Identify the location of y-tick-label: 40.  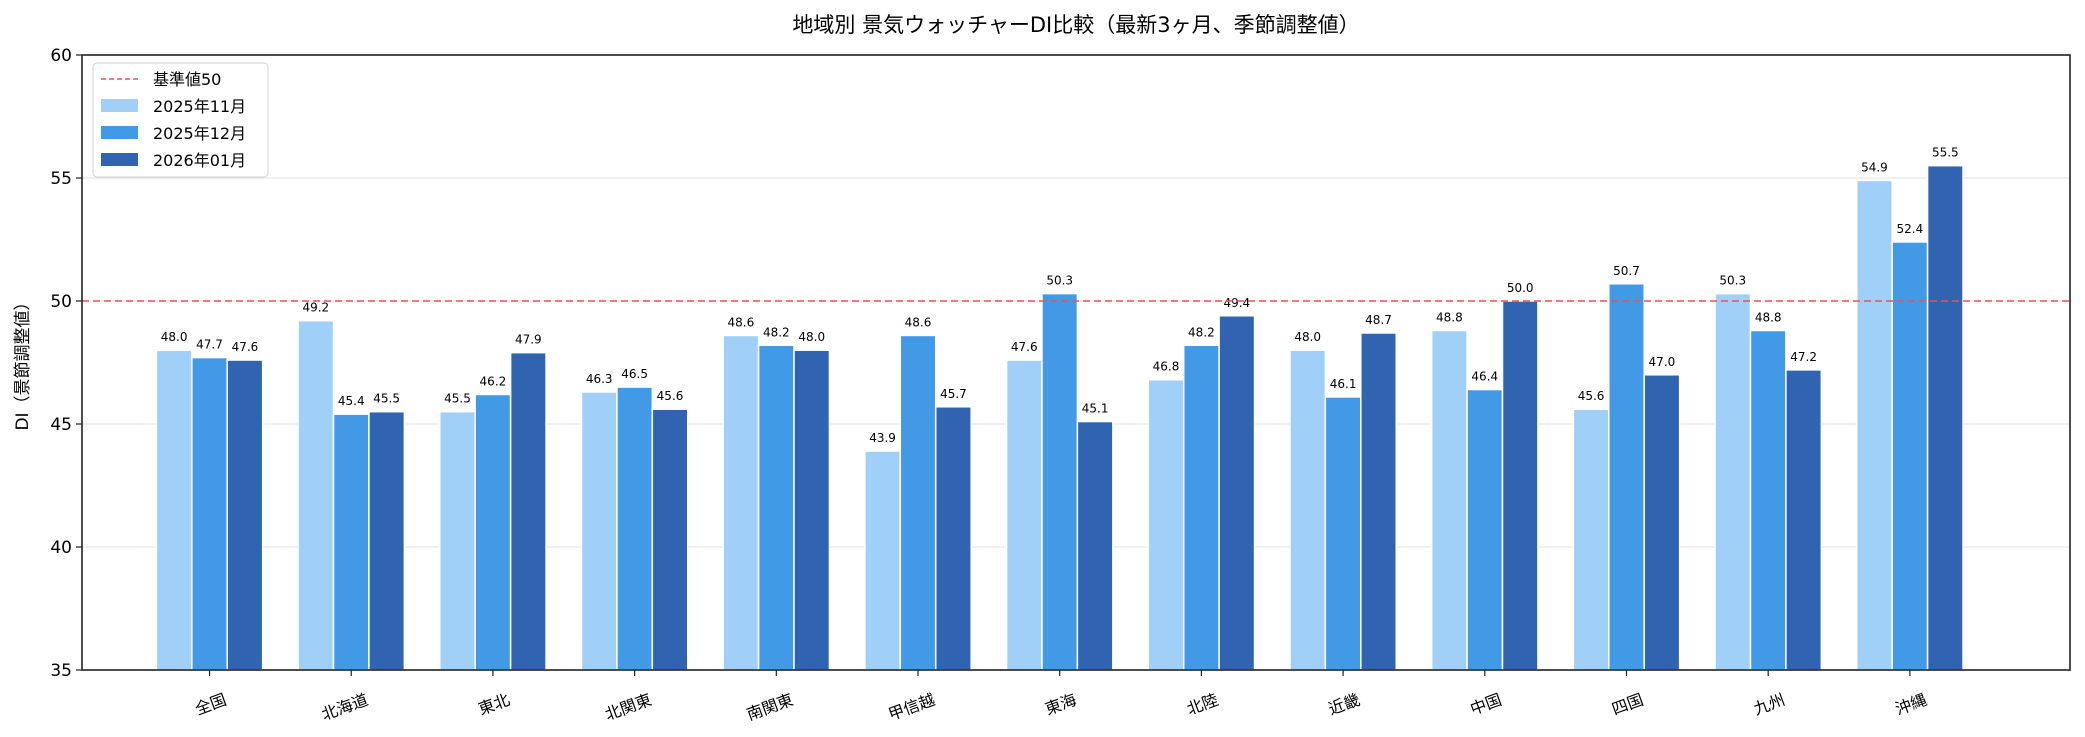
(61, 548).